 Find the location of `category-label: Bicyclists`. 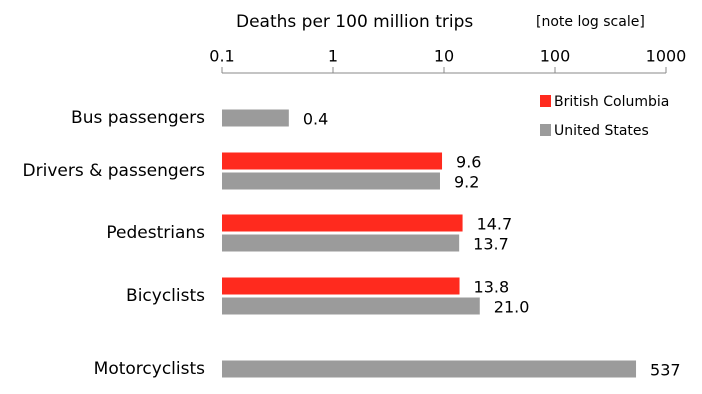

category-label: Bicyclists is located at coordinates (165, 296).